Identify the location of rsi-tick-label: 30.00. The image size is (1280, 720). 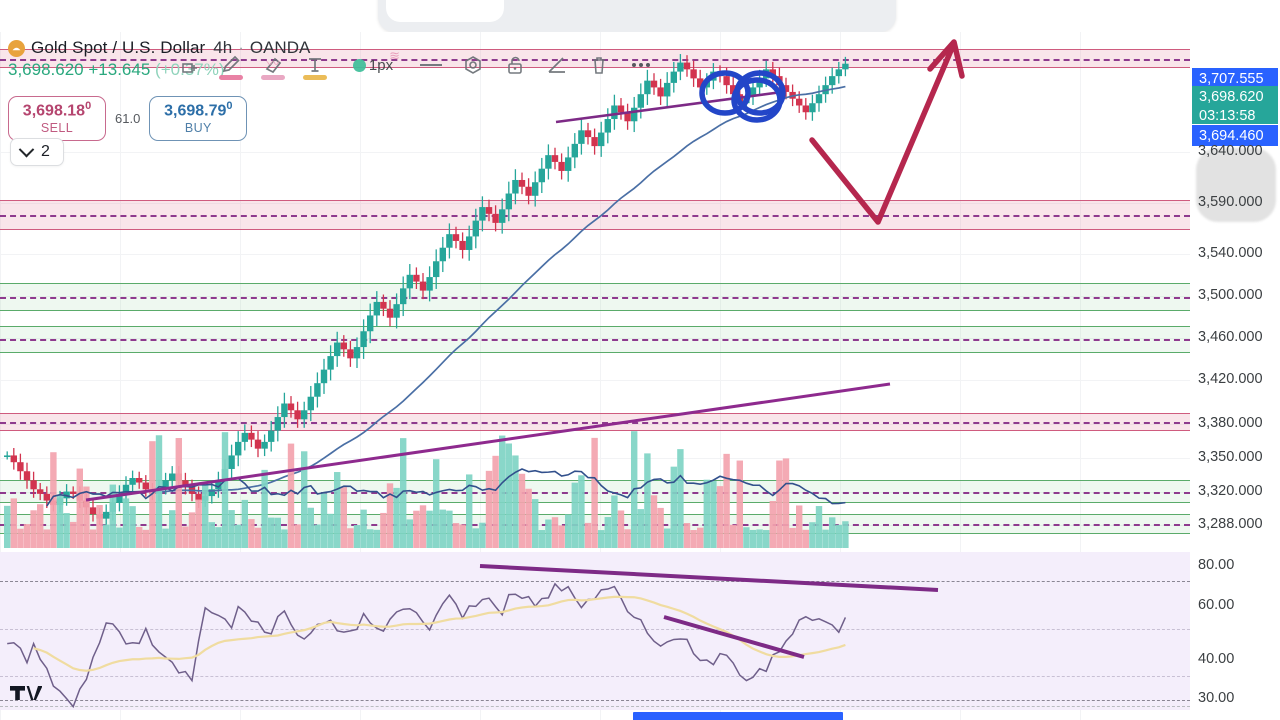
(1216, 698).